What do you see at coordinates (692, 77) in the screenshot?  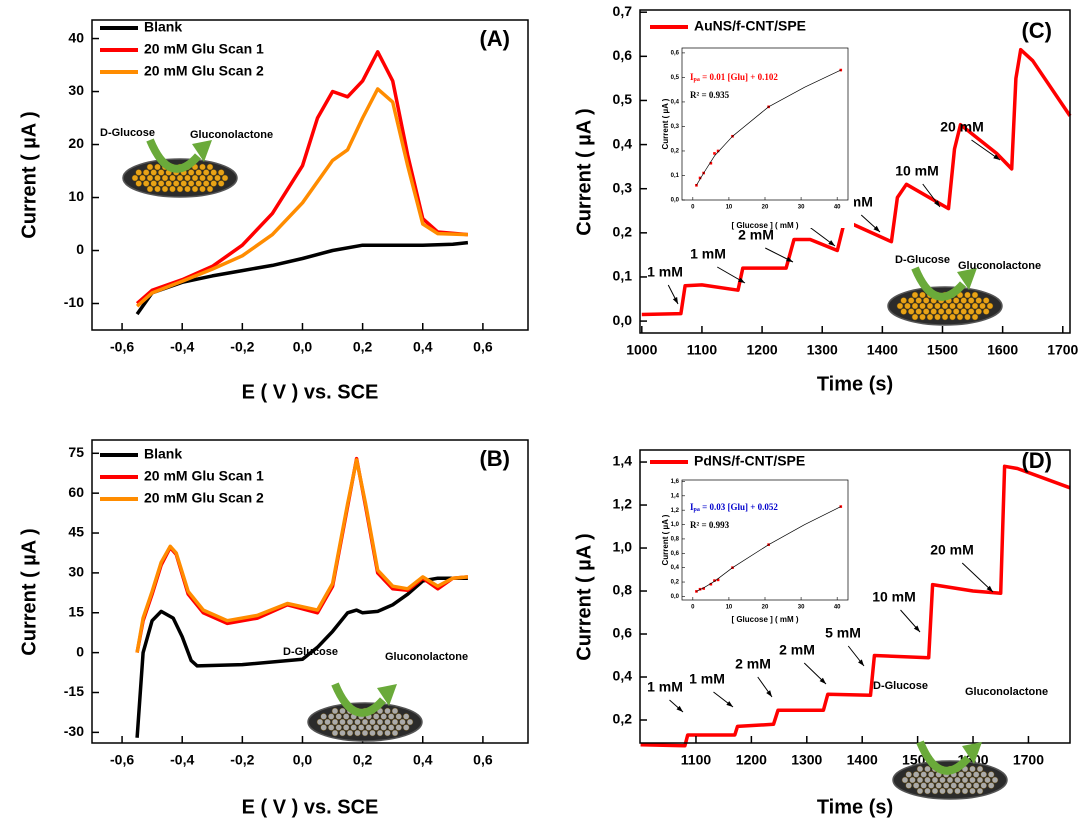 I see `eq-symbol: I` at bounding box center [692, 77].